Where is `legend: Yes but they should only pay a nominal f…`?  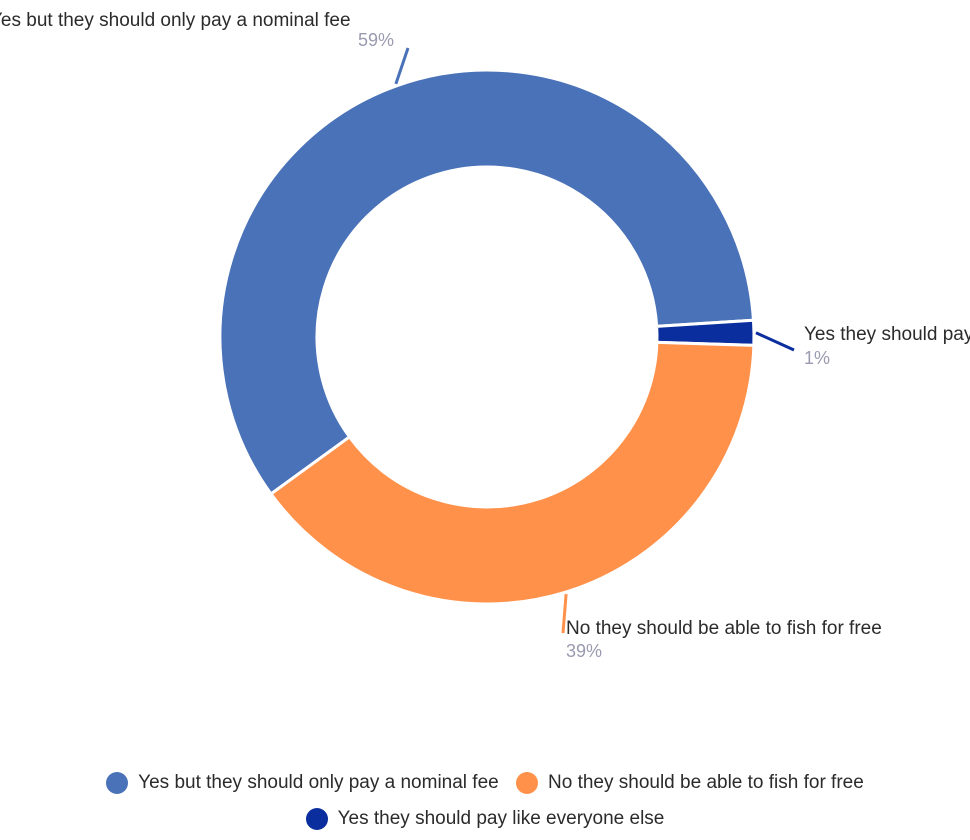 legend: Yes but they should only pay a nominal f… is located at coordinates (485, 804).